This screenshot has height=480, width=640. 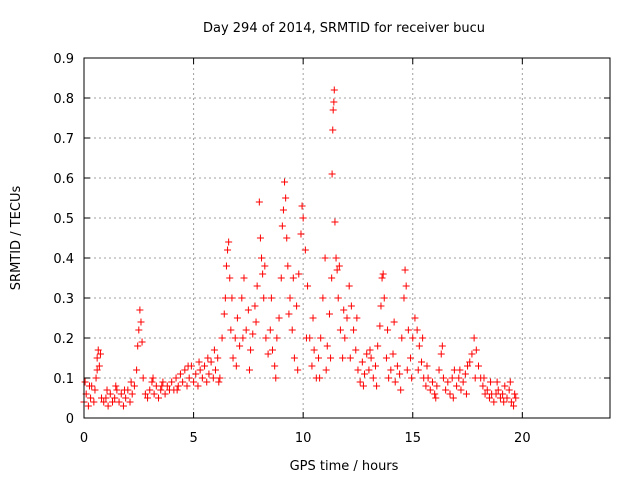 I want to click on y-tick-label: 0.6, so click(x=63, y=179).